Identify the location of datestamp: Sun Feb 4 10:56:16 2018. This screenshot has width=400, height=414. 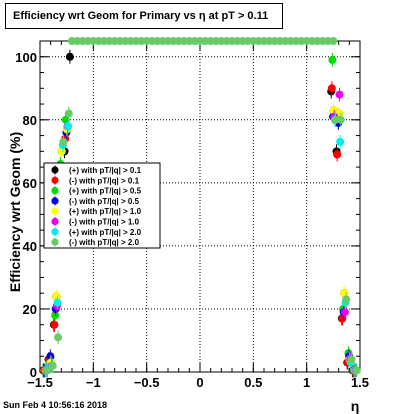
(55, 405).